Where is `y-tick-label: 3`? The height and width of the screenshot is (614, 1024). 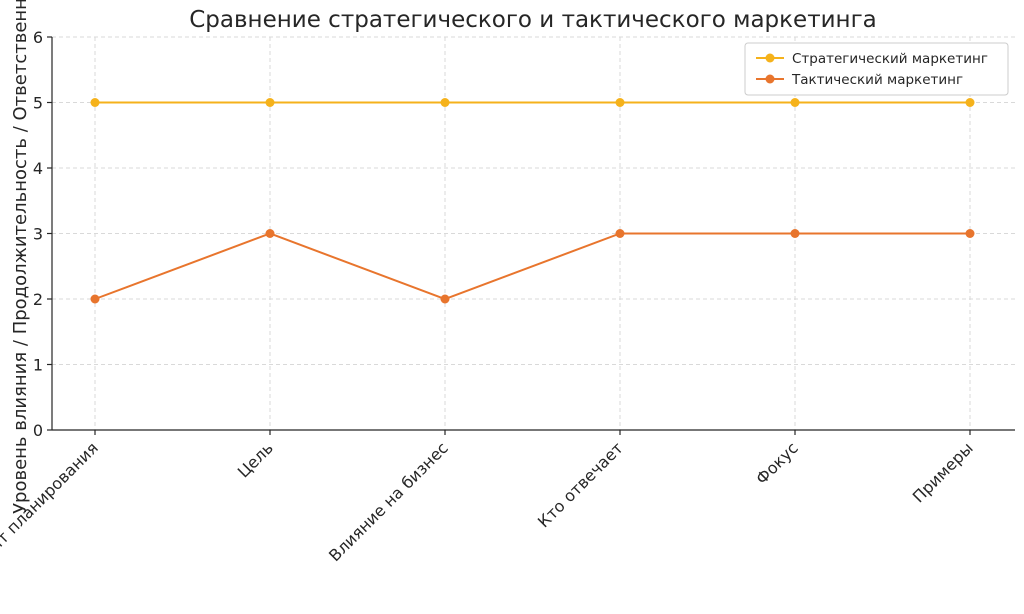 y-tick-label: 3 is located at coordinates (38, 234).